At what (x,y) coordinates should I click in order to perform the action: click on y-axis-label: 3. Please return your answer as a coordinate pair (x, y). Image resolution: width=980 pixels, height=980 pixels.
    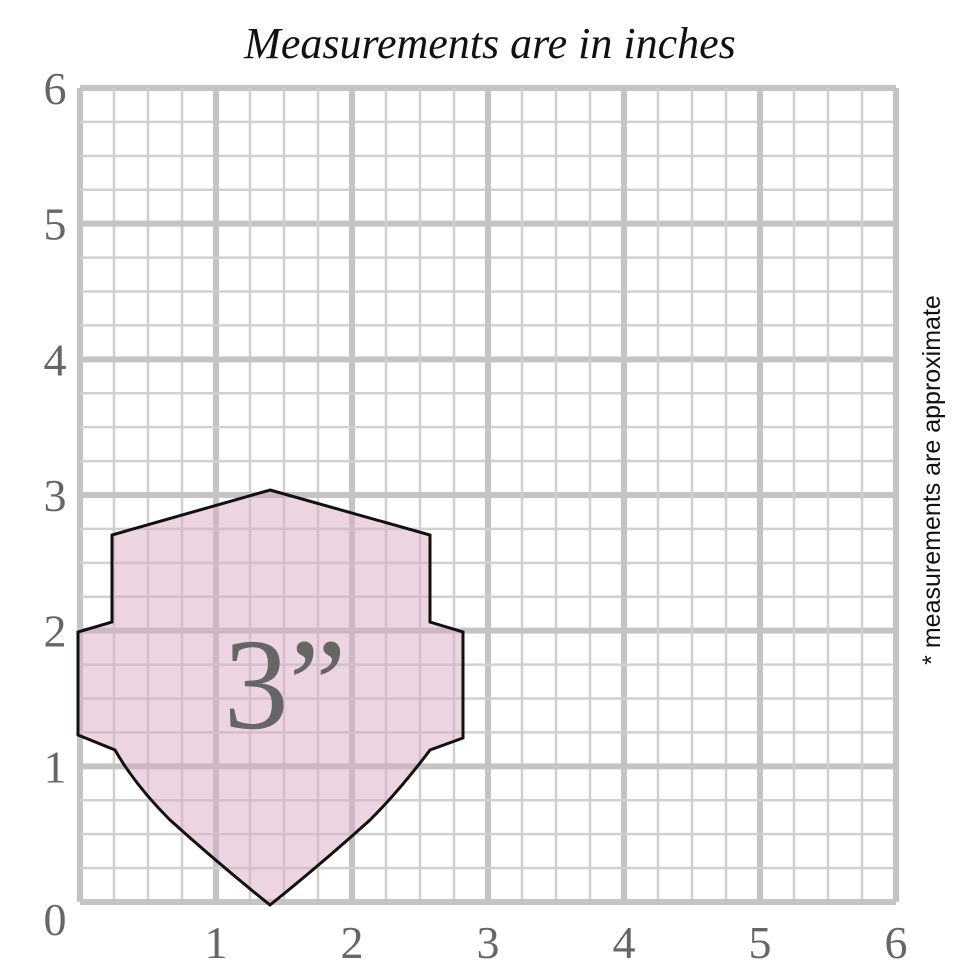
    Looking at the image, I should click on (55, 495).